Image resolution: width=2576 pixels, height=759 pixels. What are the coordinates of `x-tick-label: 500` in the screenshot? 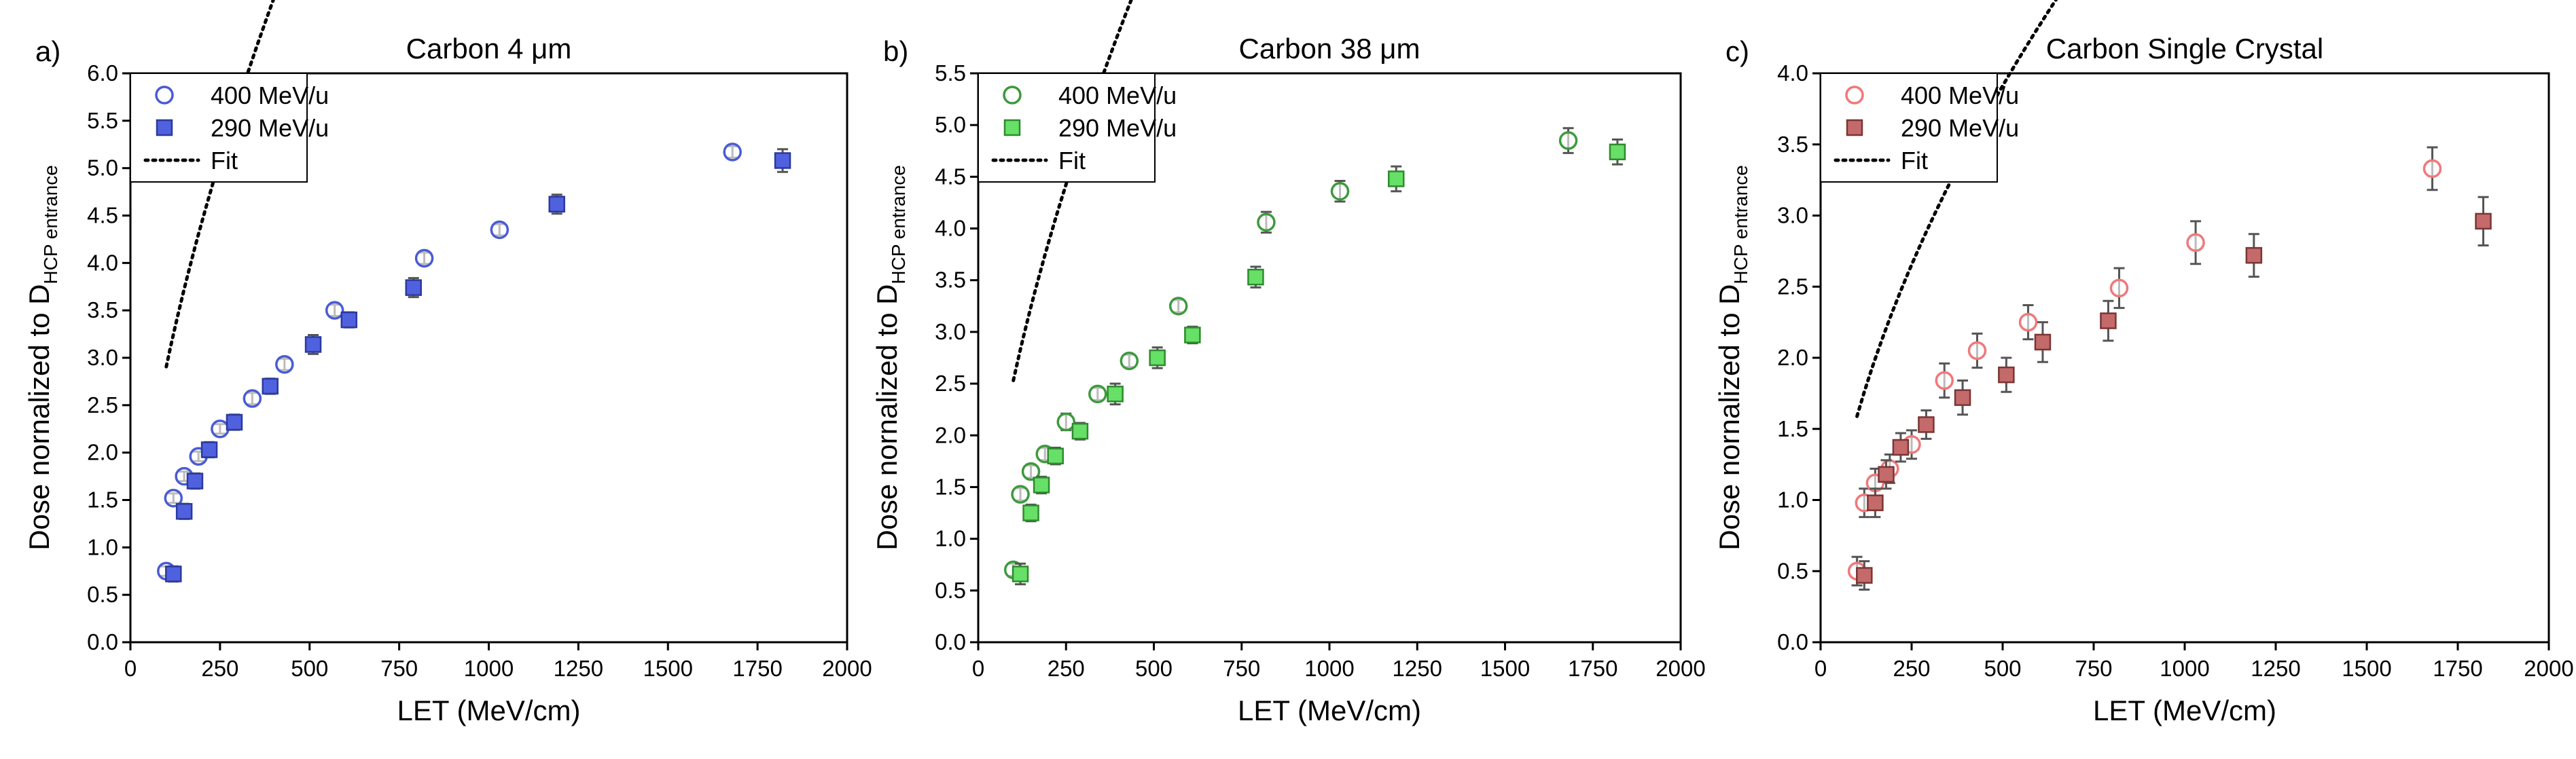 It's located at (2003, 668).